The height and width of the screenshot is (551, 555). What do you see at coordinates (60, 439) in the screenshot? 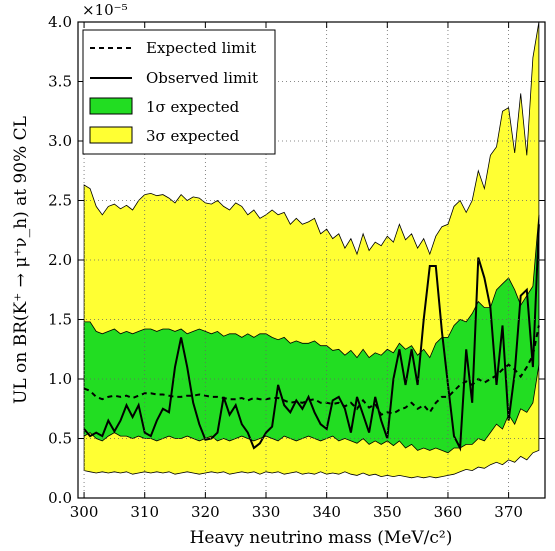
I see `y-tick-label: 0.5` at bounding box center [60, 439].